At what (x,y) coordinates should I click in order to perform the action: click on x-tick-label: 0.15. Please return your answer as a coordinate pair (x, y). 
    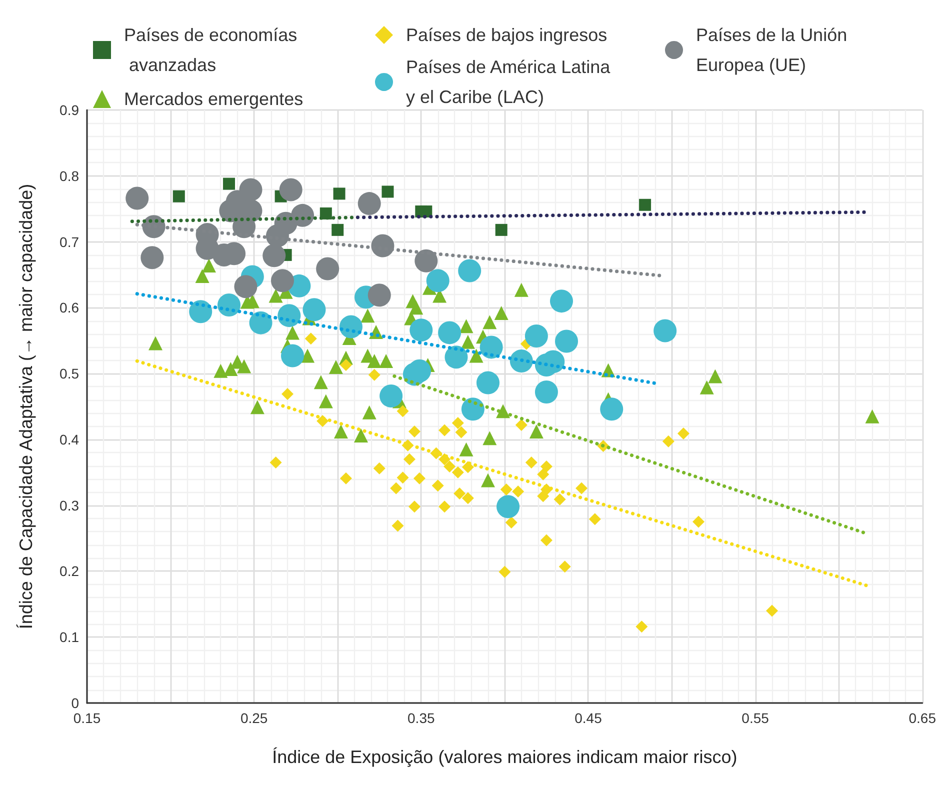
    Looking at the image, I should click on (87, 718).